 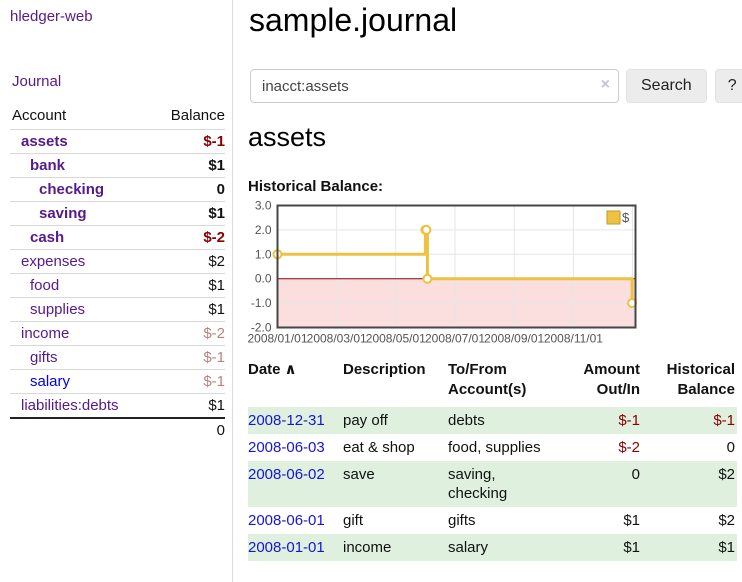 I want to click on account-row: assets $-1, so click(x=117, y=141).